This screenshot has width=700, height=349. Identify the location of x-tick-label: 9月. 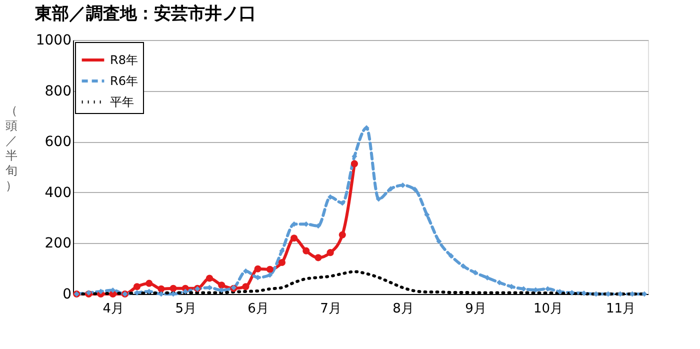
(475, 309).